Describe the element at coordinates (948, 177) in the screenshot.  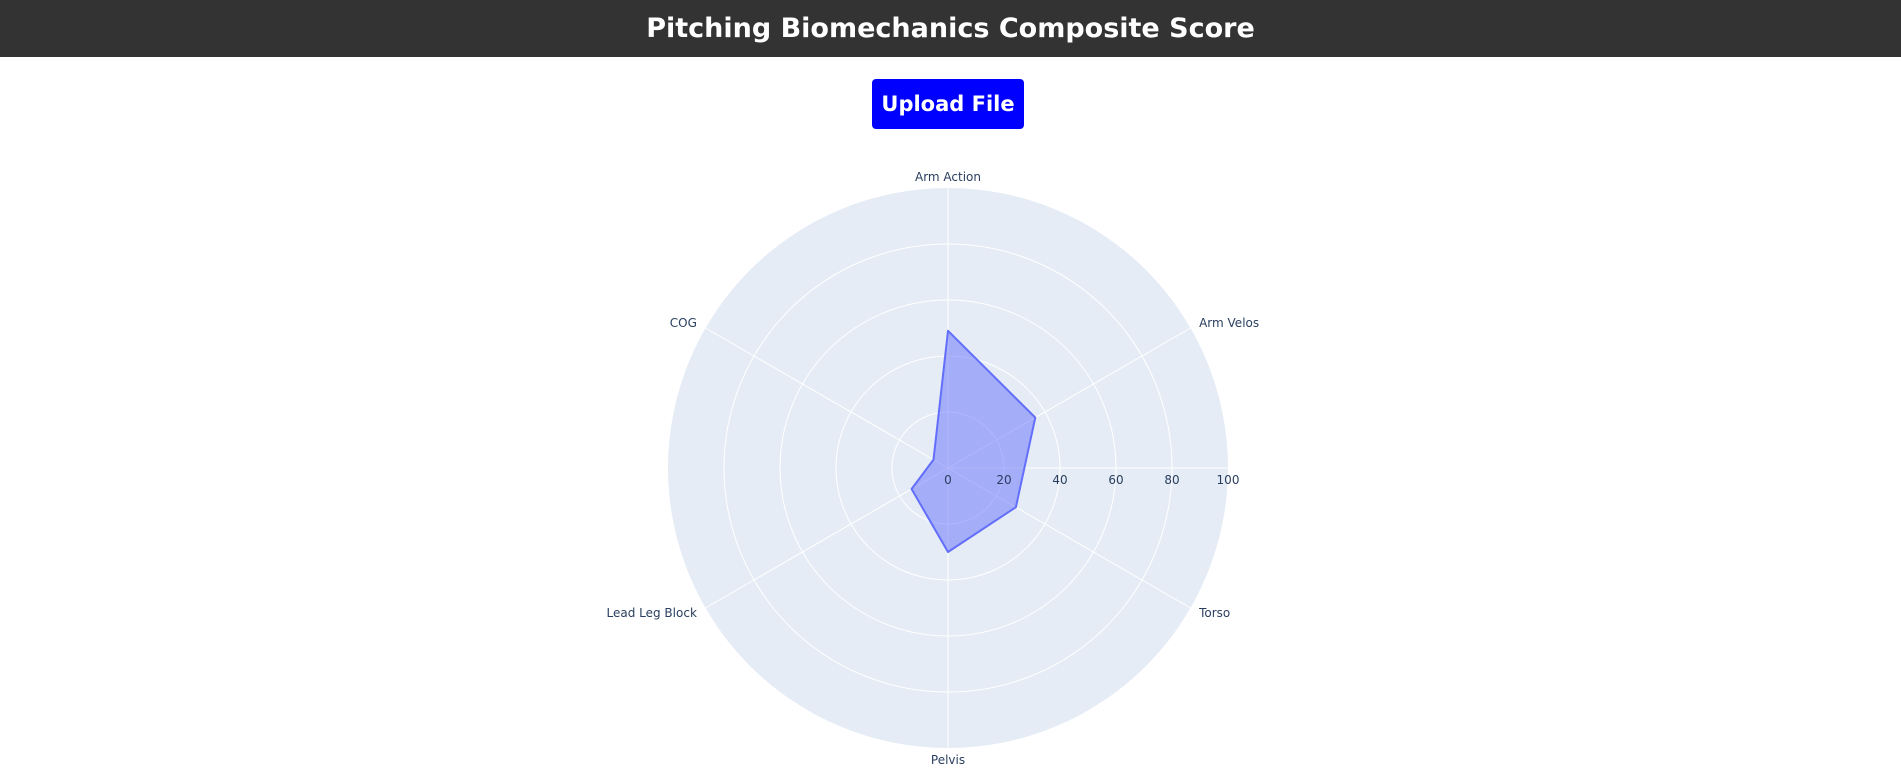
I see `category-label: Arm Action` at that location.